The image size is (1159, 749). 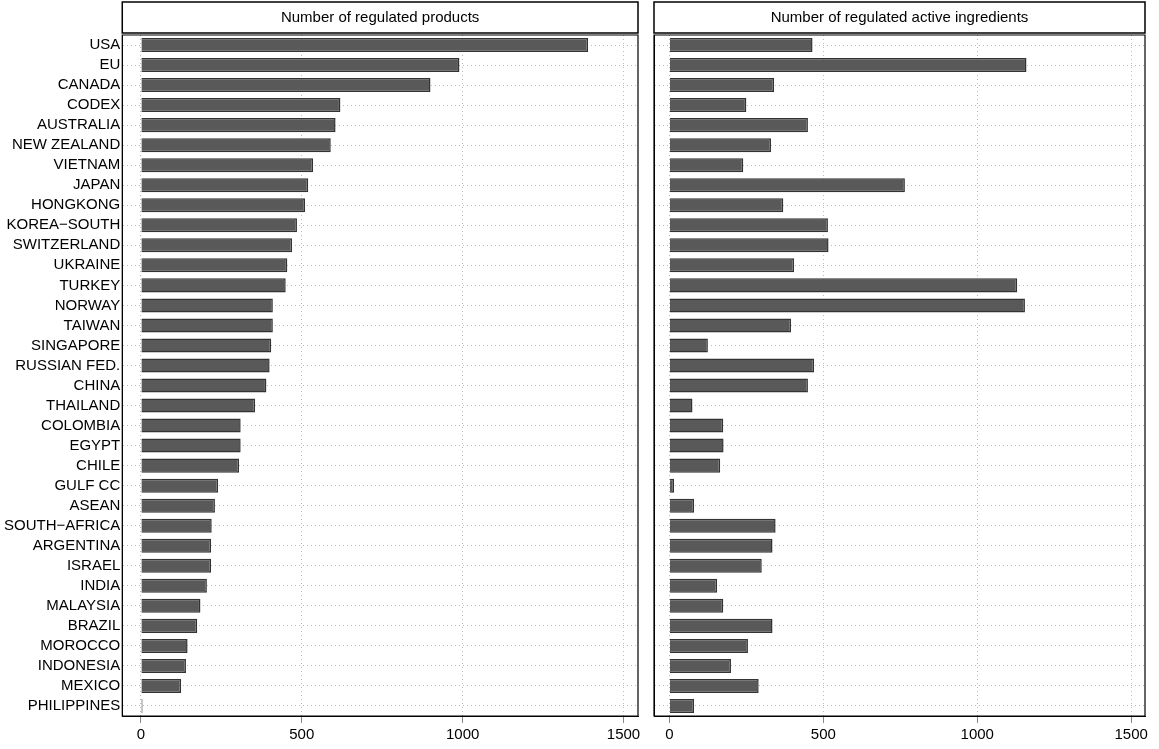 What do you see at coordinates (110, 64) in the screenshot?
I see `y-tick-label: EU` at bounding box center [110, 64].